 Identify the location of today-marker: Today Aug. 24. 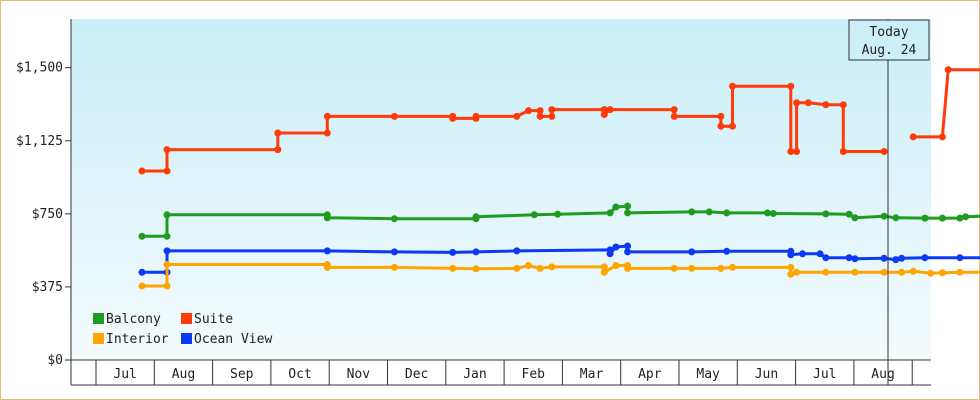
(889, 202).